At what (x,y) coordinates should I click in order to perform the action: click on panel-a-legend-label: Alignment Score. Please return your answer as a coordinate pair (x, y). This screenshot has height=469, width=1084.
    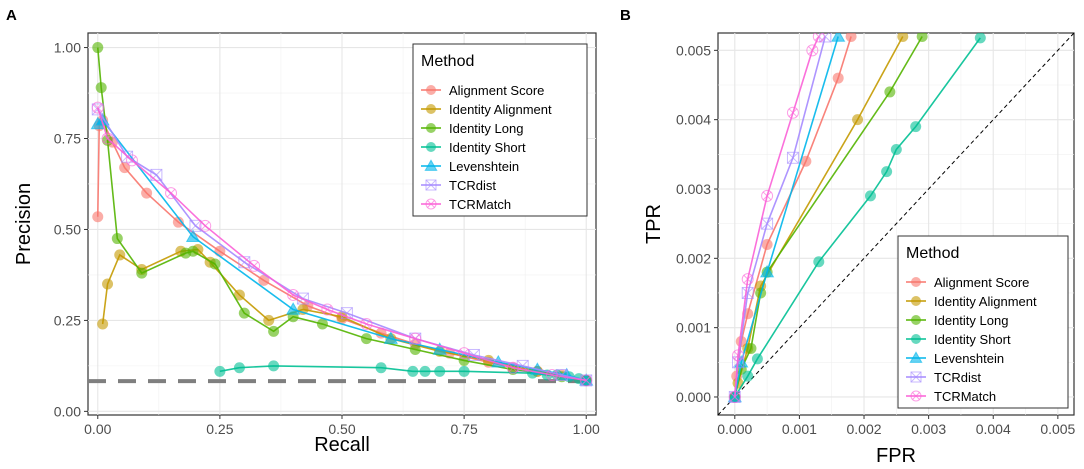
    Looking at the image, I should click on (496, 90).